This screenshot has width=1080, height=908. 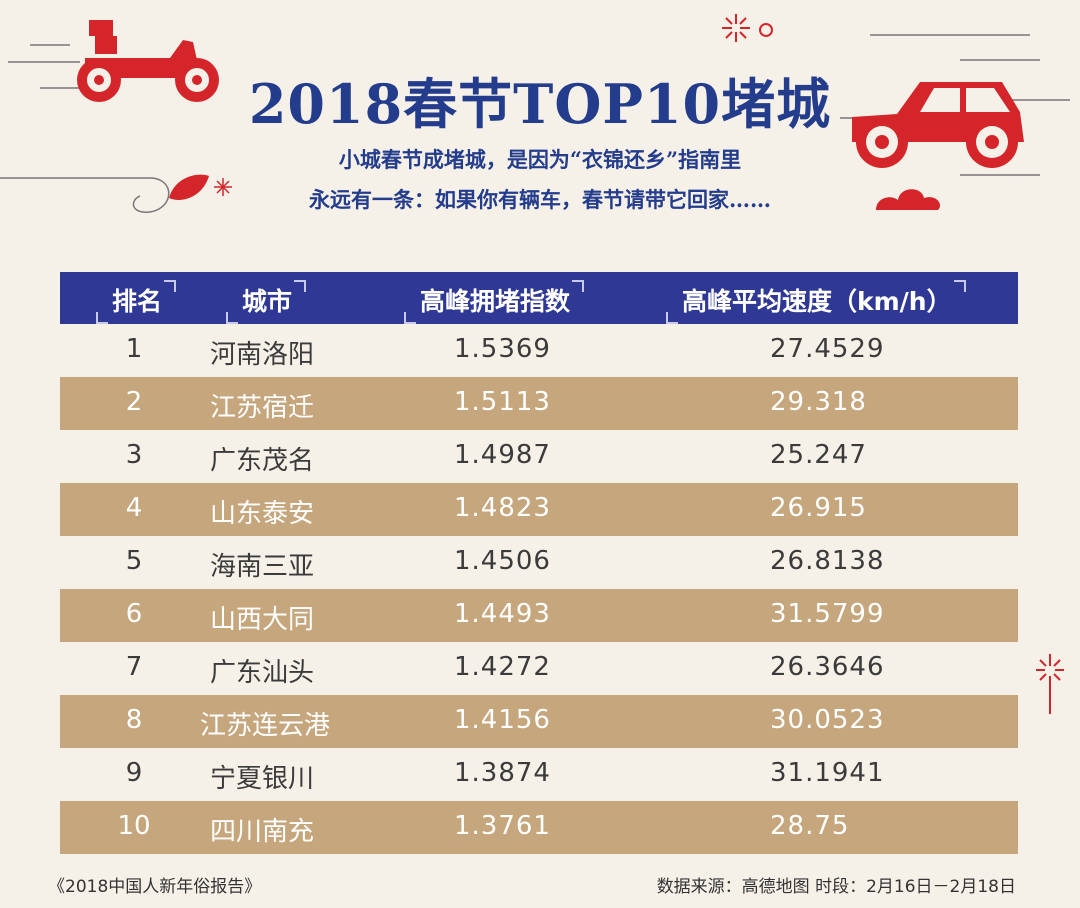 I want to click on table-row: 4 山东泰安 1.4823 26.915, so click(x=539, y=509).